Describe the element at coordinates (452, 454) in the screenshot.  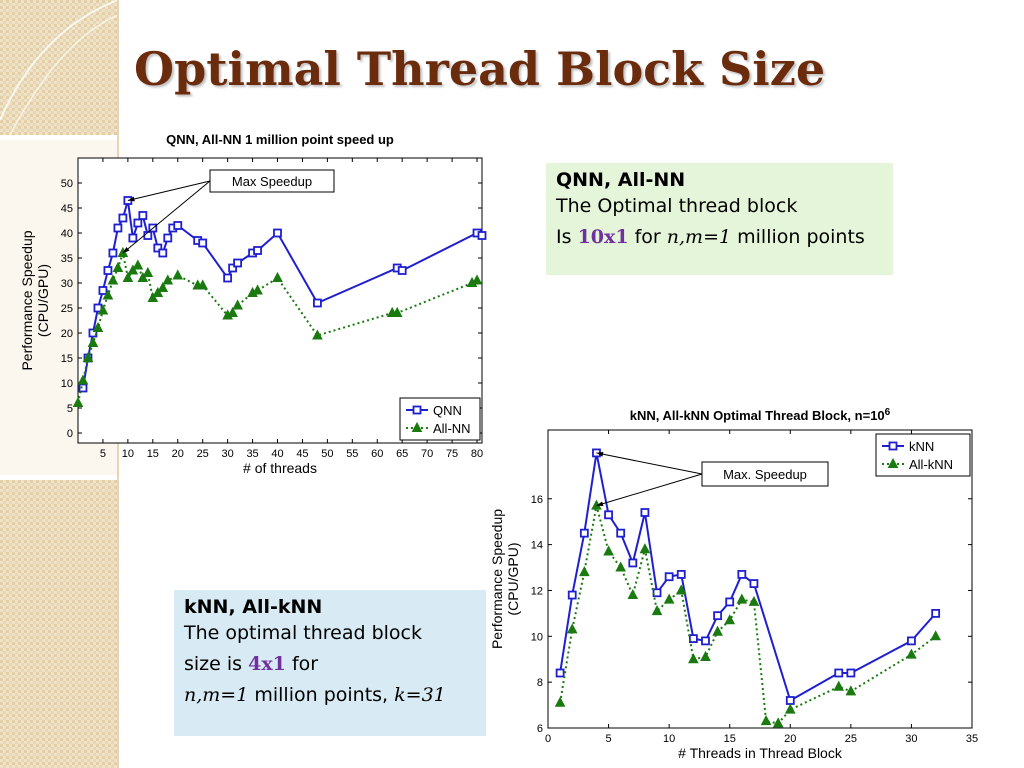
I see `x-tick-label: 75` at that location.